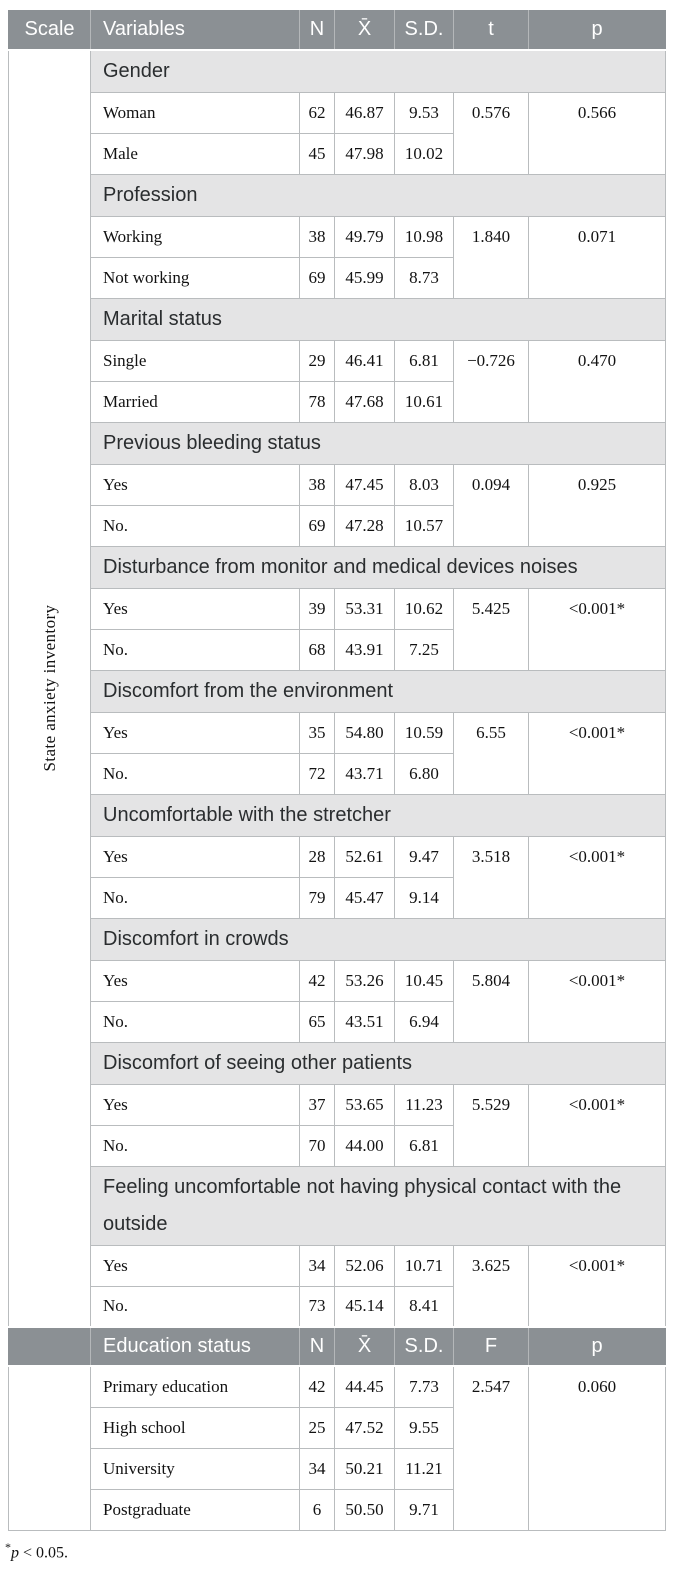 This screenshot has width=673, height=1585. What do you see at coordinates (364, 608) in the screenshot?
I see `cell-mean: 53.31` at bounding box center [364, 608].